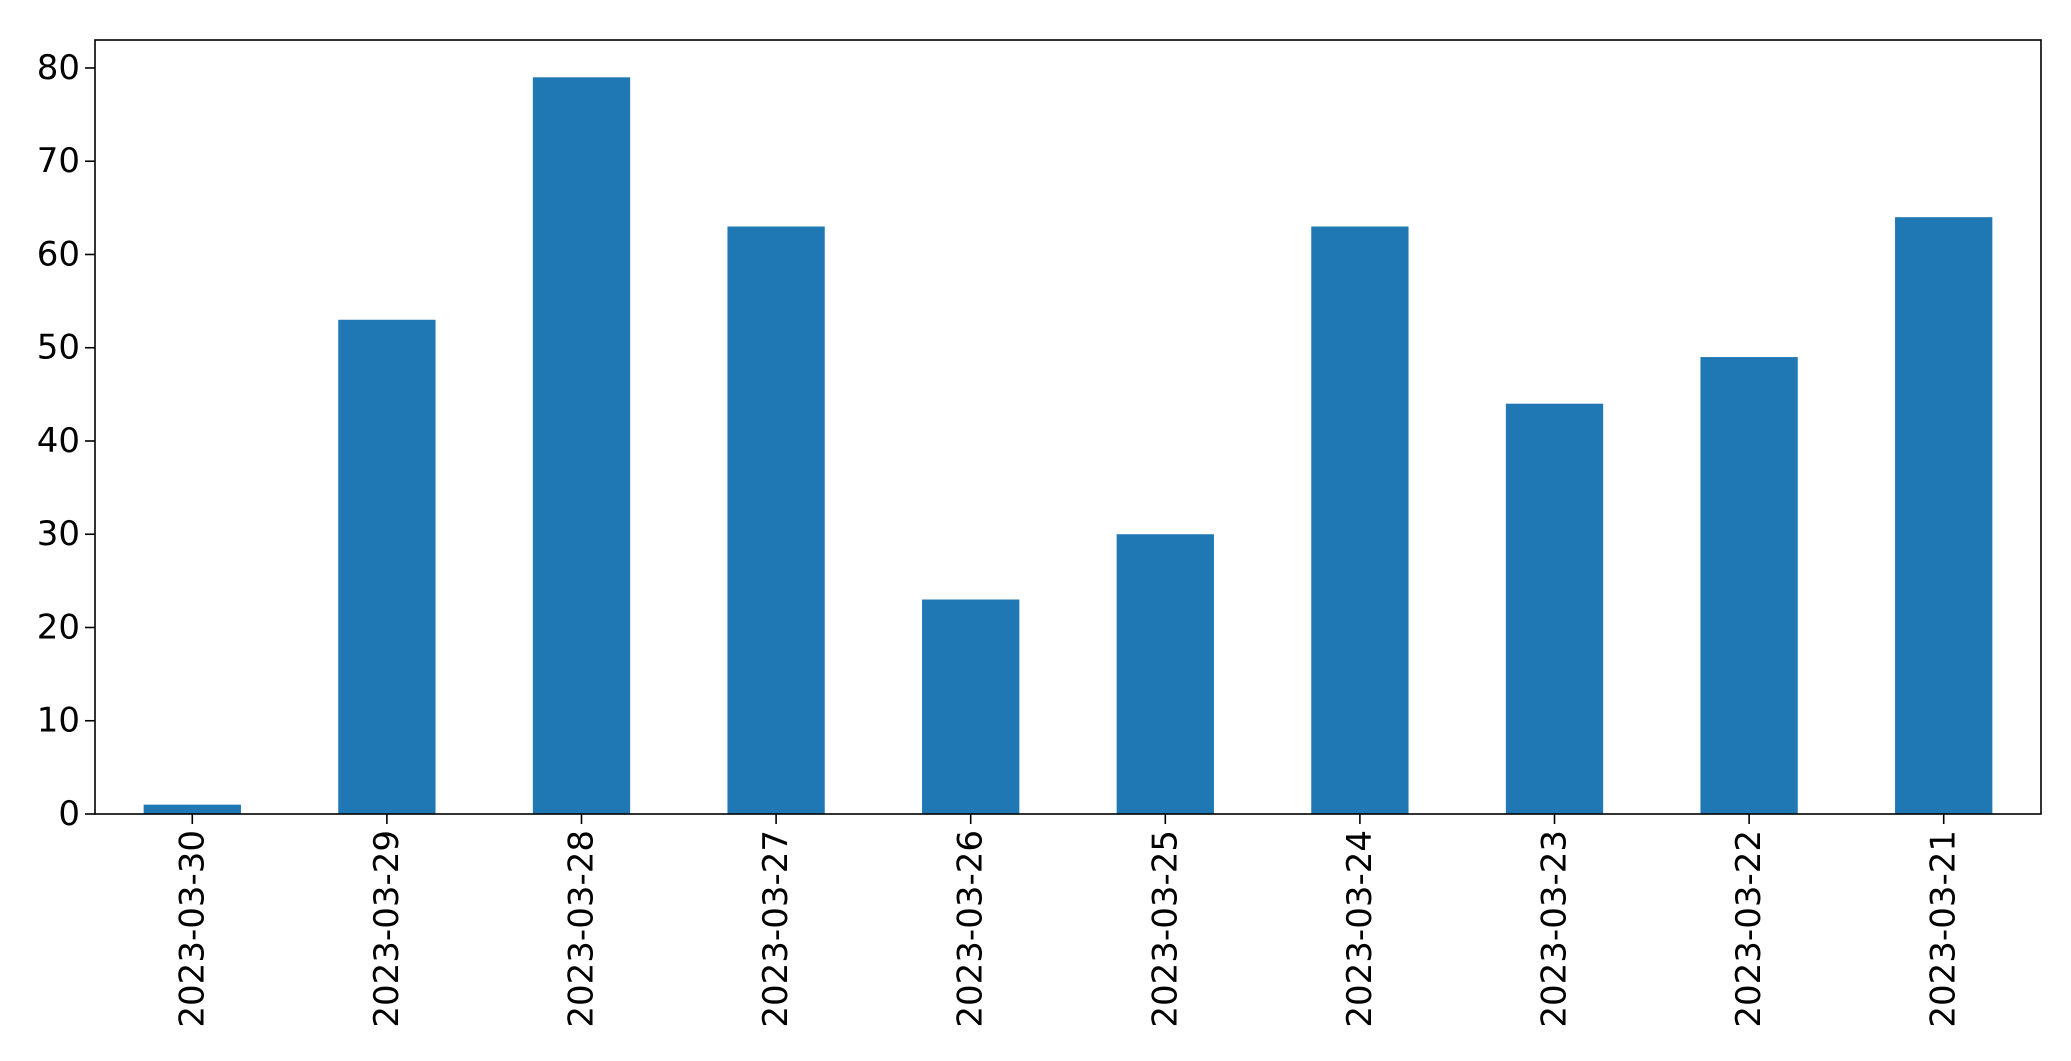  What do you see at coordinates (58, 534) in the screenshot?
I see `y-tick-label: 30` at bounding box center [58, 534].